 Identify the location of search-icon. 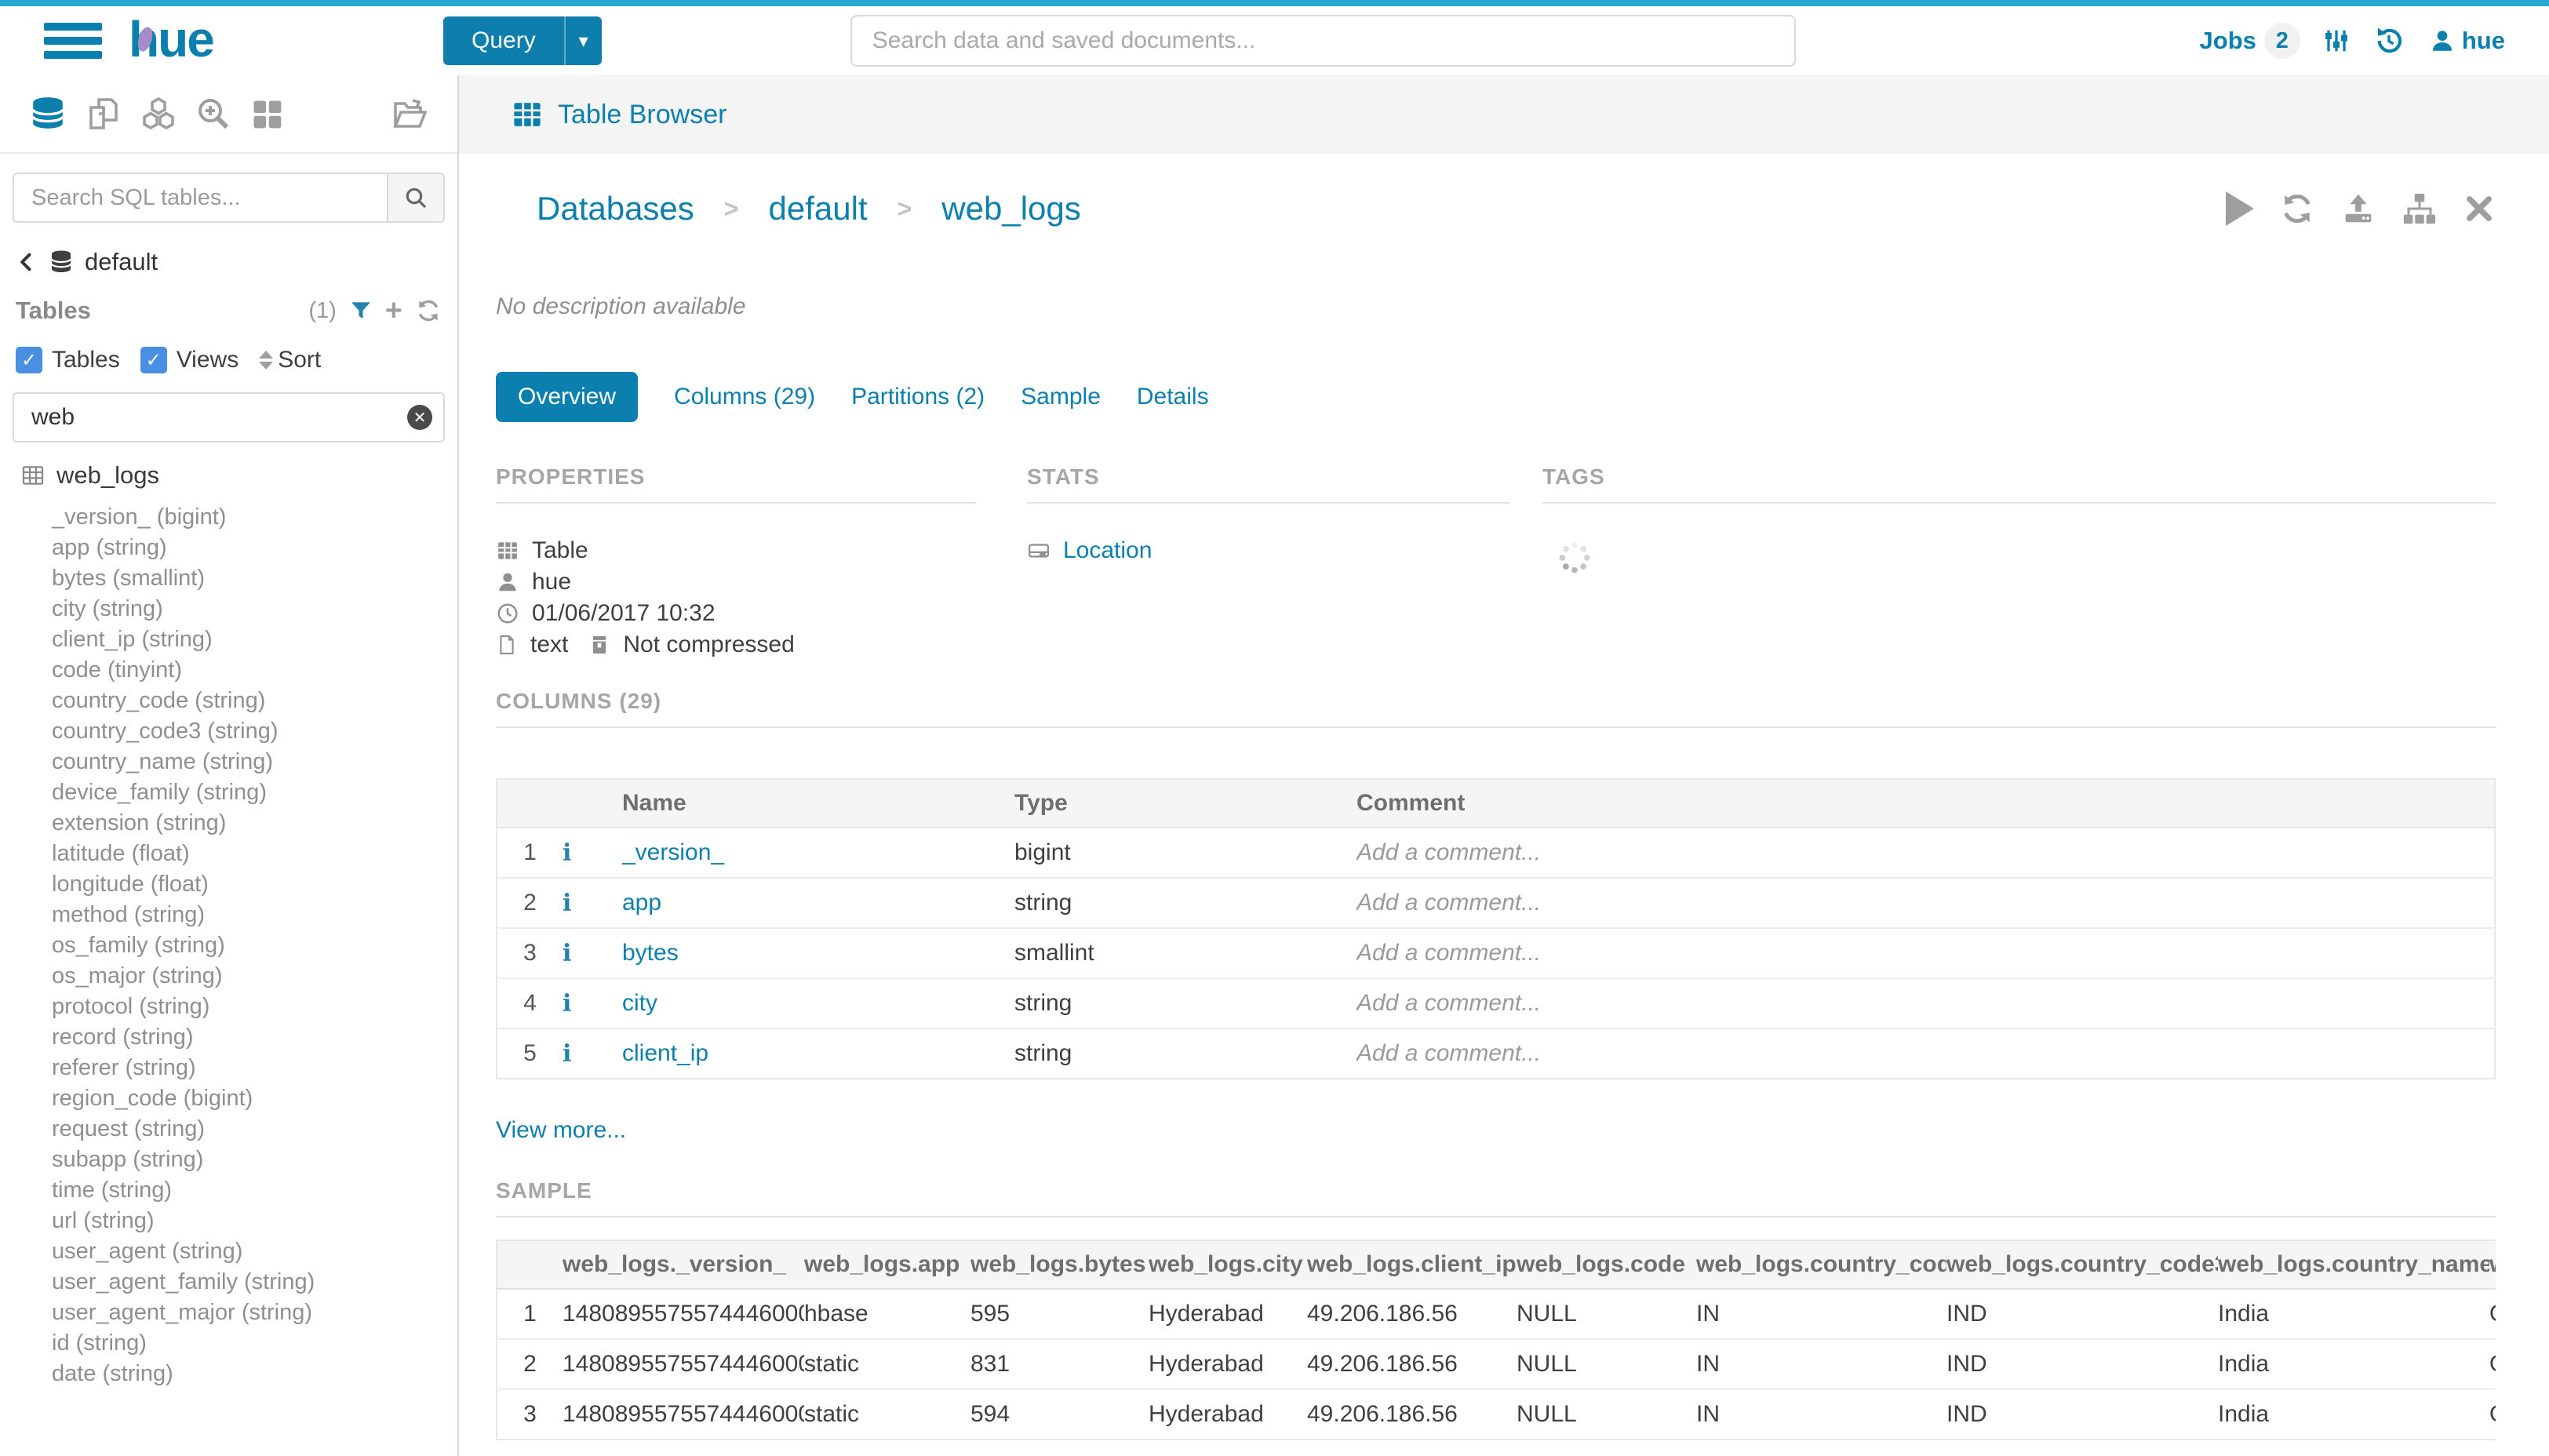
(416, 198).